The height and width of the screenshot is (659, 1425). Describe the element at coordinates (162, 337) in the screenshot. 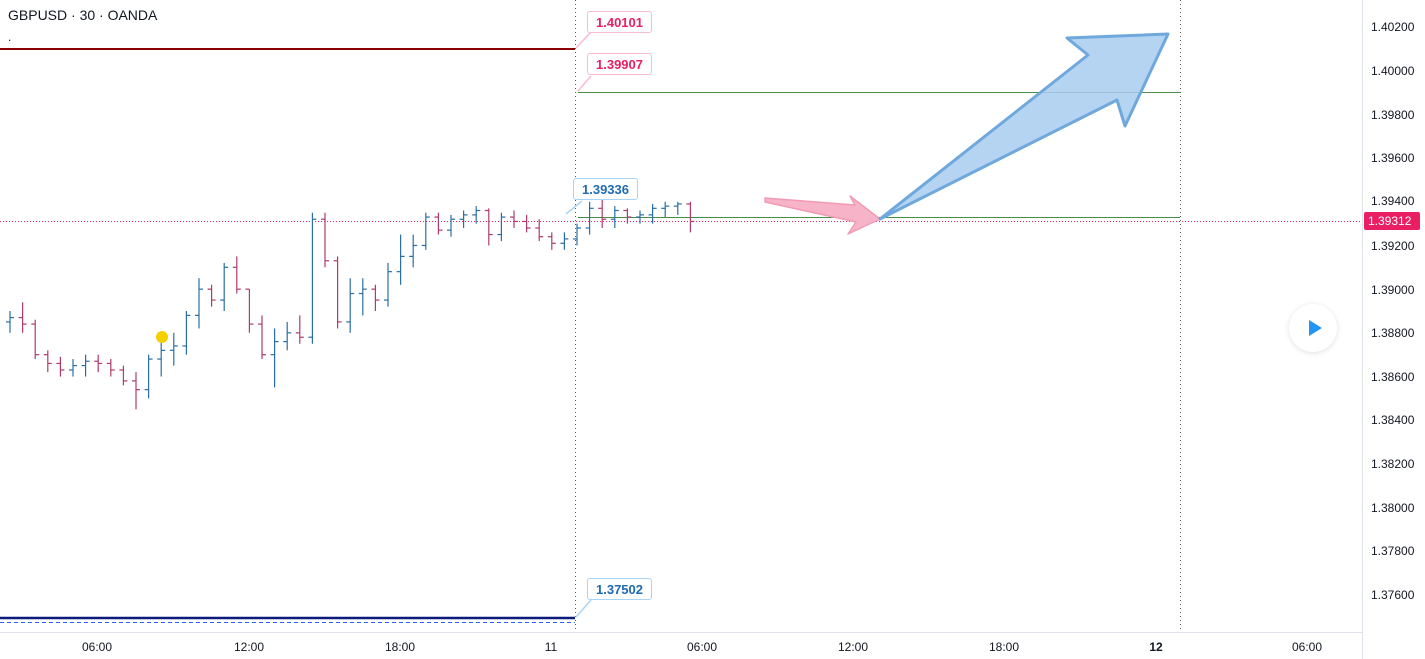

I see `event-marker` at that location.